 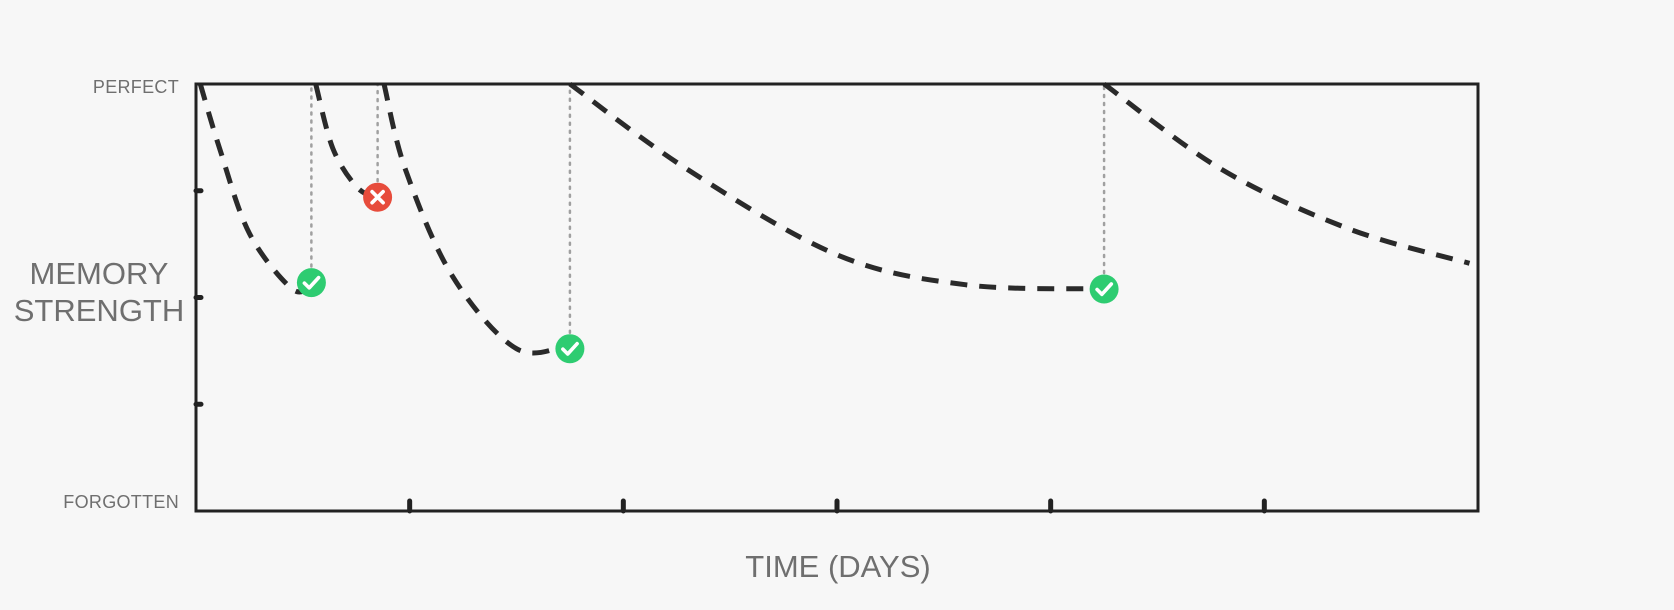 What do you see at coordinates (99, 273) in the screenshot?
I see `y-axis-title-line-1: MEMORY` at bounding box center [99, 273].